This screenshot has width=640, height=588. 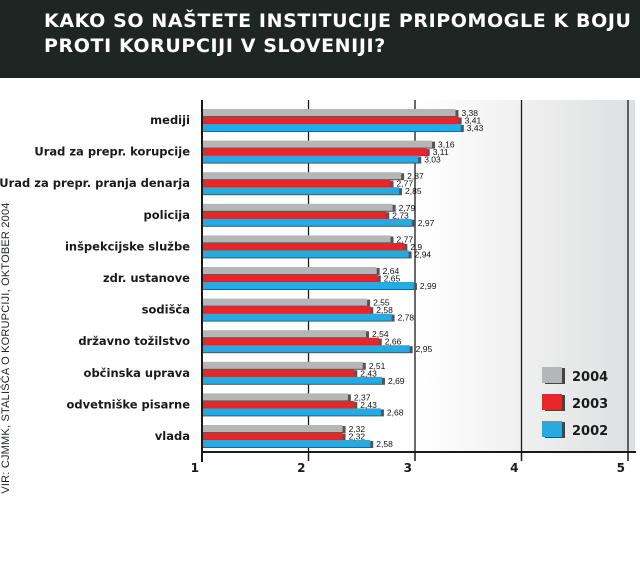 I want to click on x-tick-label: 3, so click(x=408, y=468).